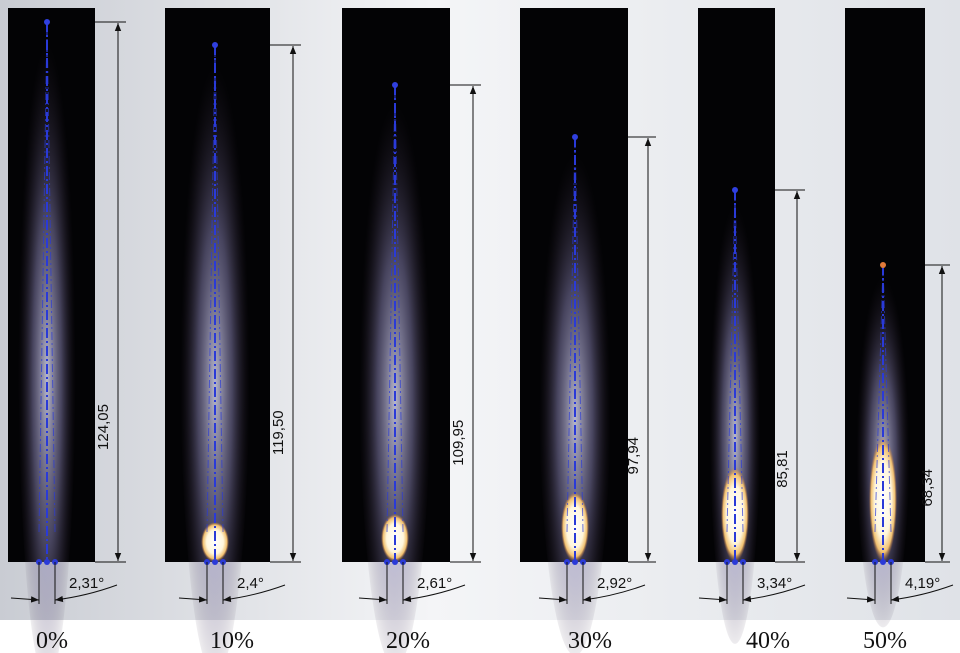  What do you see at coordinates (922, 583) in the screenshot?
I see `angle-label: 4,19°` at bounding box center [922, 583].